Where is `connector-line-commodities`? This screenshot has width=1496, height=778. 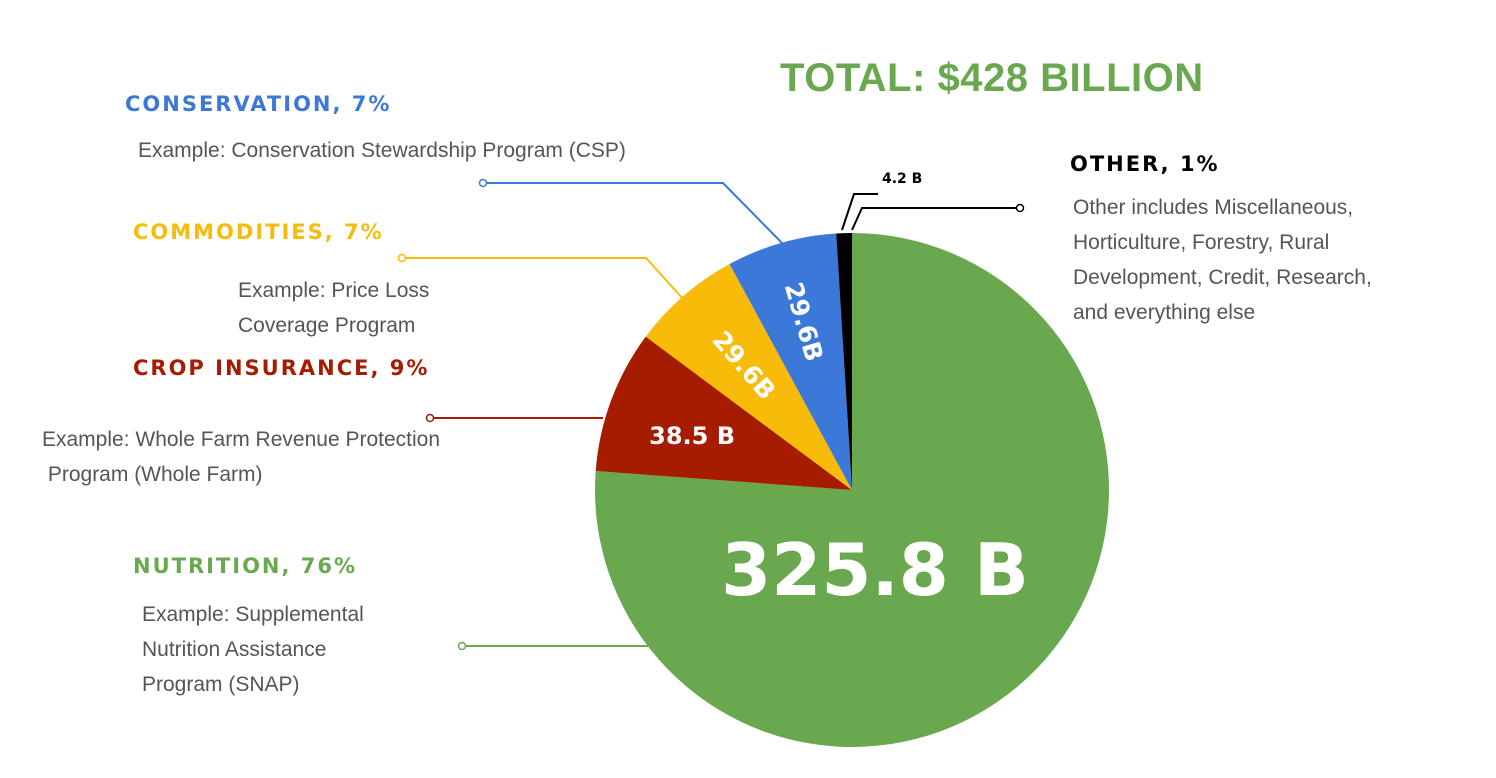
connector-line-commodities is located at coordinates (543, 279).